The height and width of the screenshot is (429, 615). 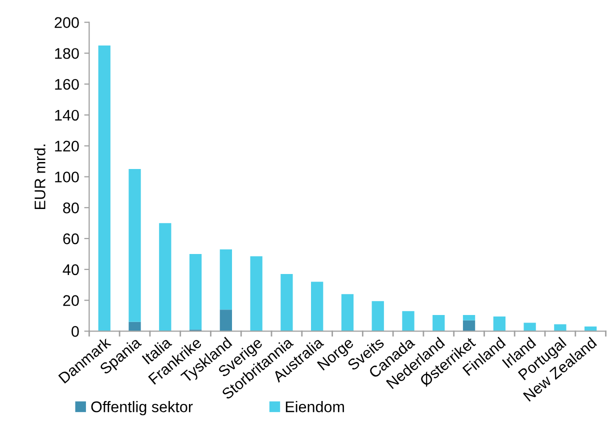 What do you see at coordinates (70, 270) in the screenshot?
I see `y-tick-label: 40` at bounding box center [70, 270].